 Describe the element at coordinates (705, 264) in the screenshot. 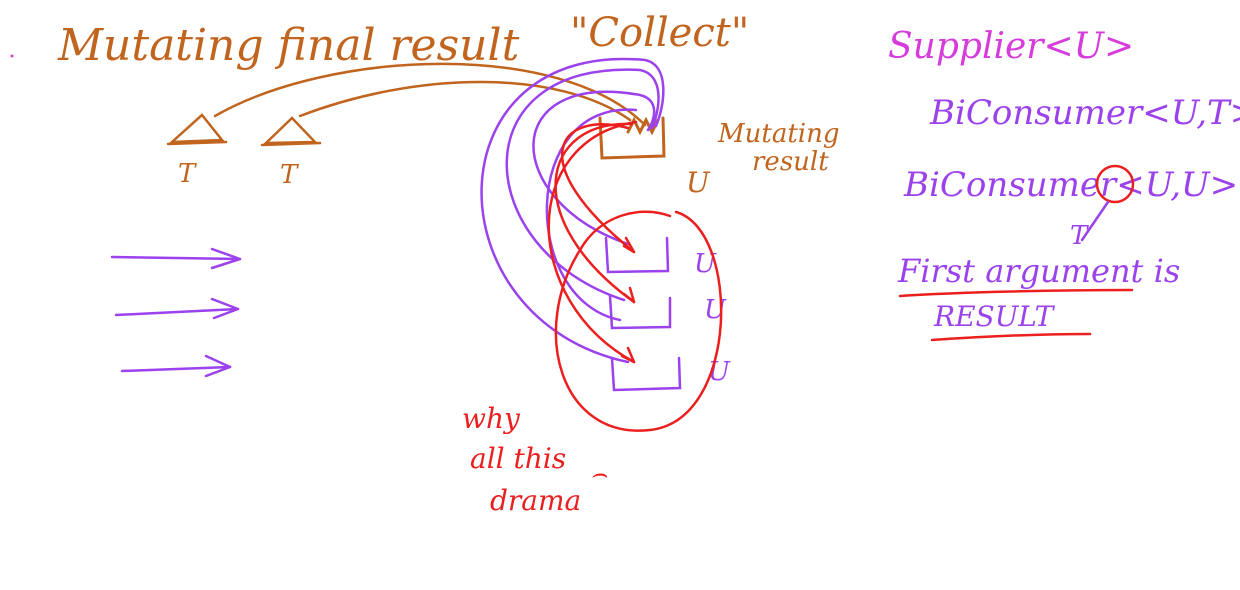

I see `partial-label-u-1: U` at that location.